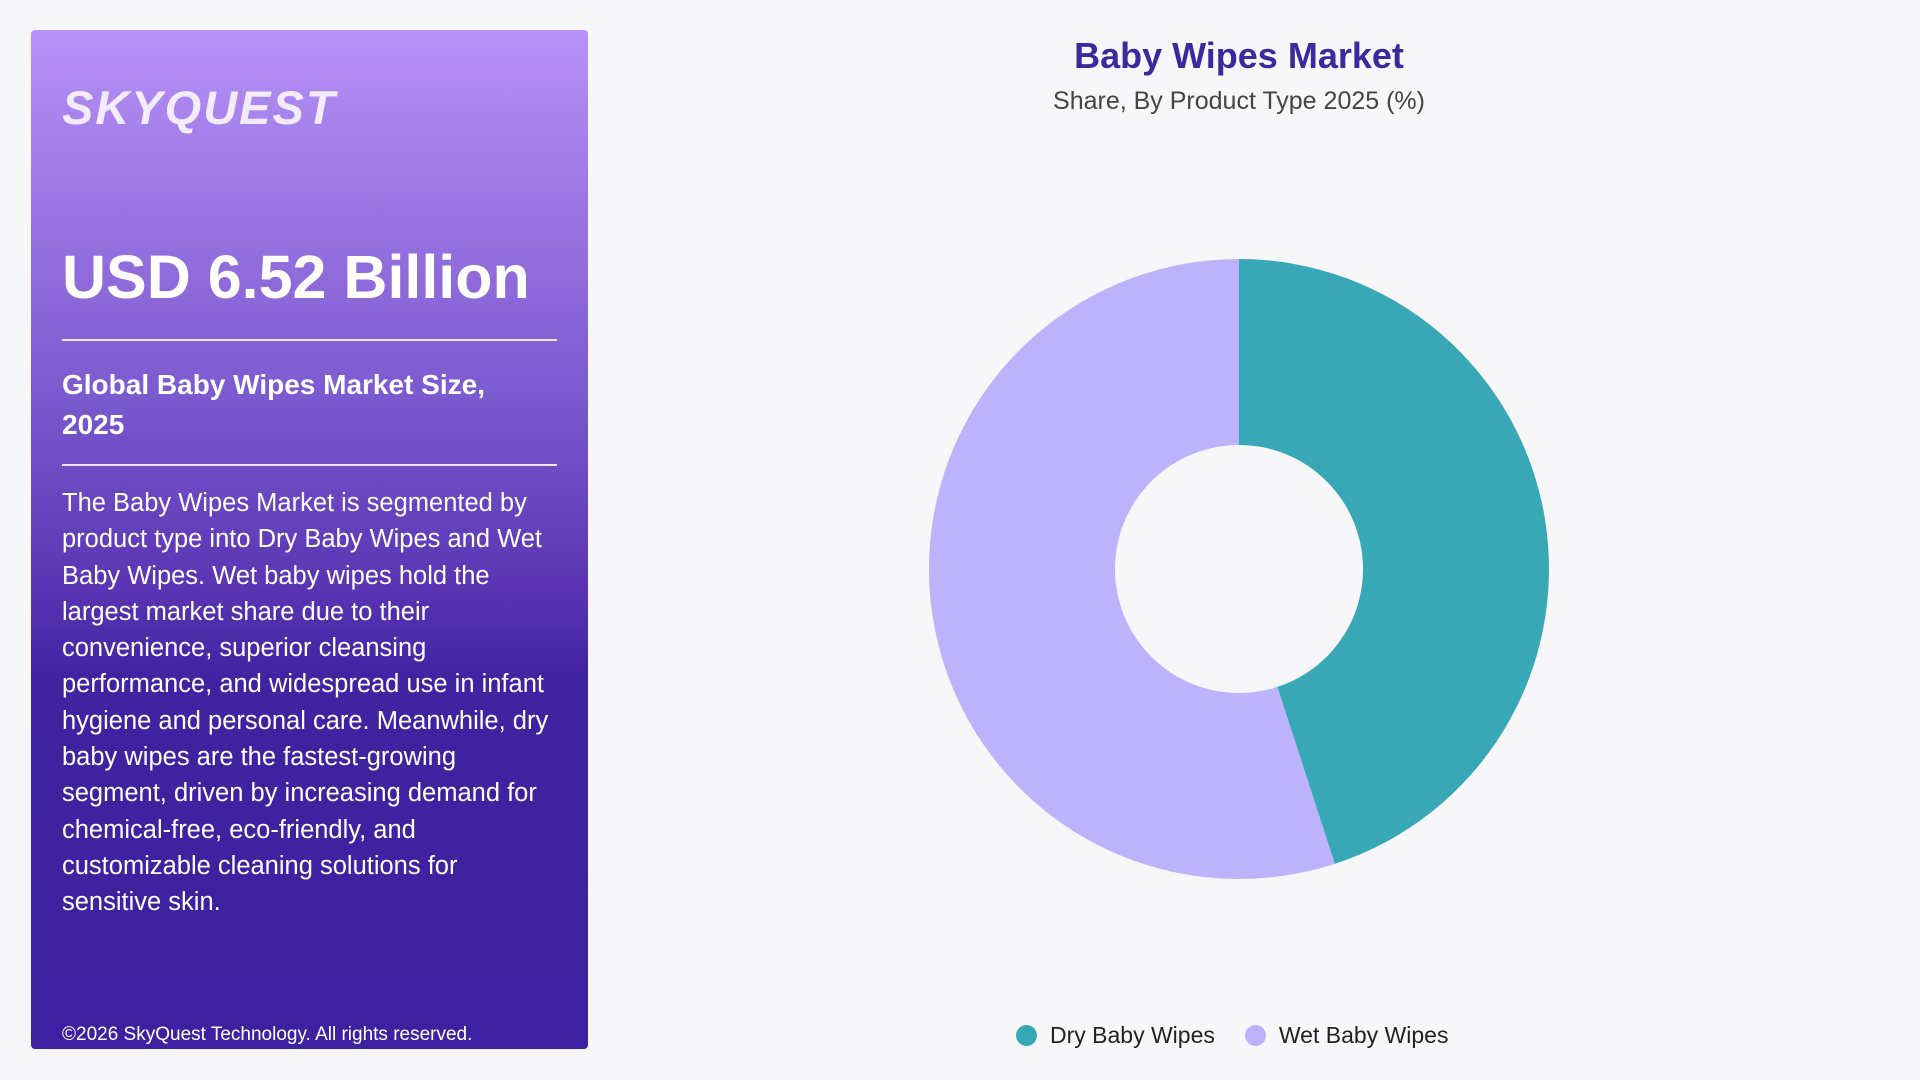 Image resolution: width=1920 pixels, height=1080 pixels. What do you see at coordinates (1255, 1035) in the screenshot?
I see `legend-swatch-wet` at bounding box center [1255, 1035].